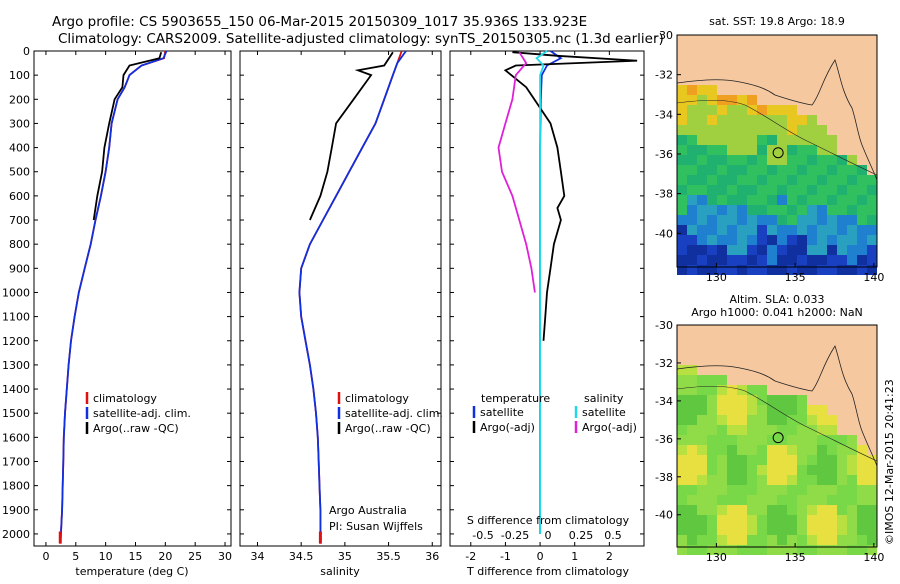  What do you see at coordinates (345, 556) in the screenshot?
I see `x-tick-label: 35` at bounding box center [345, 556].